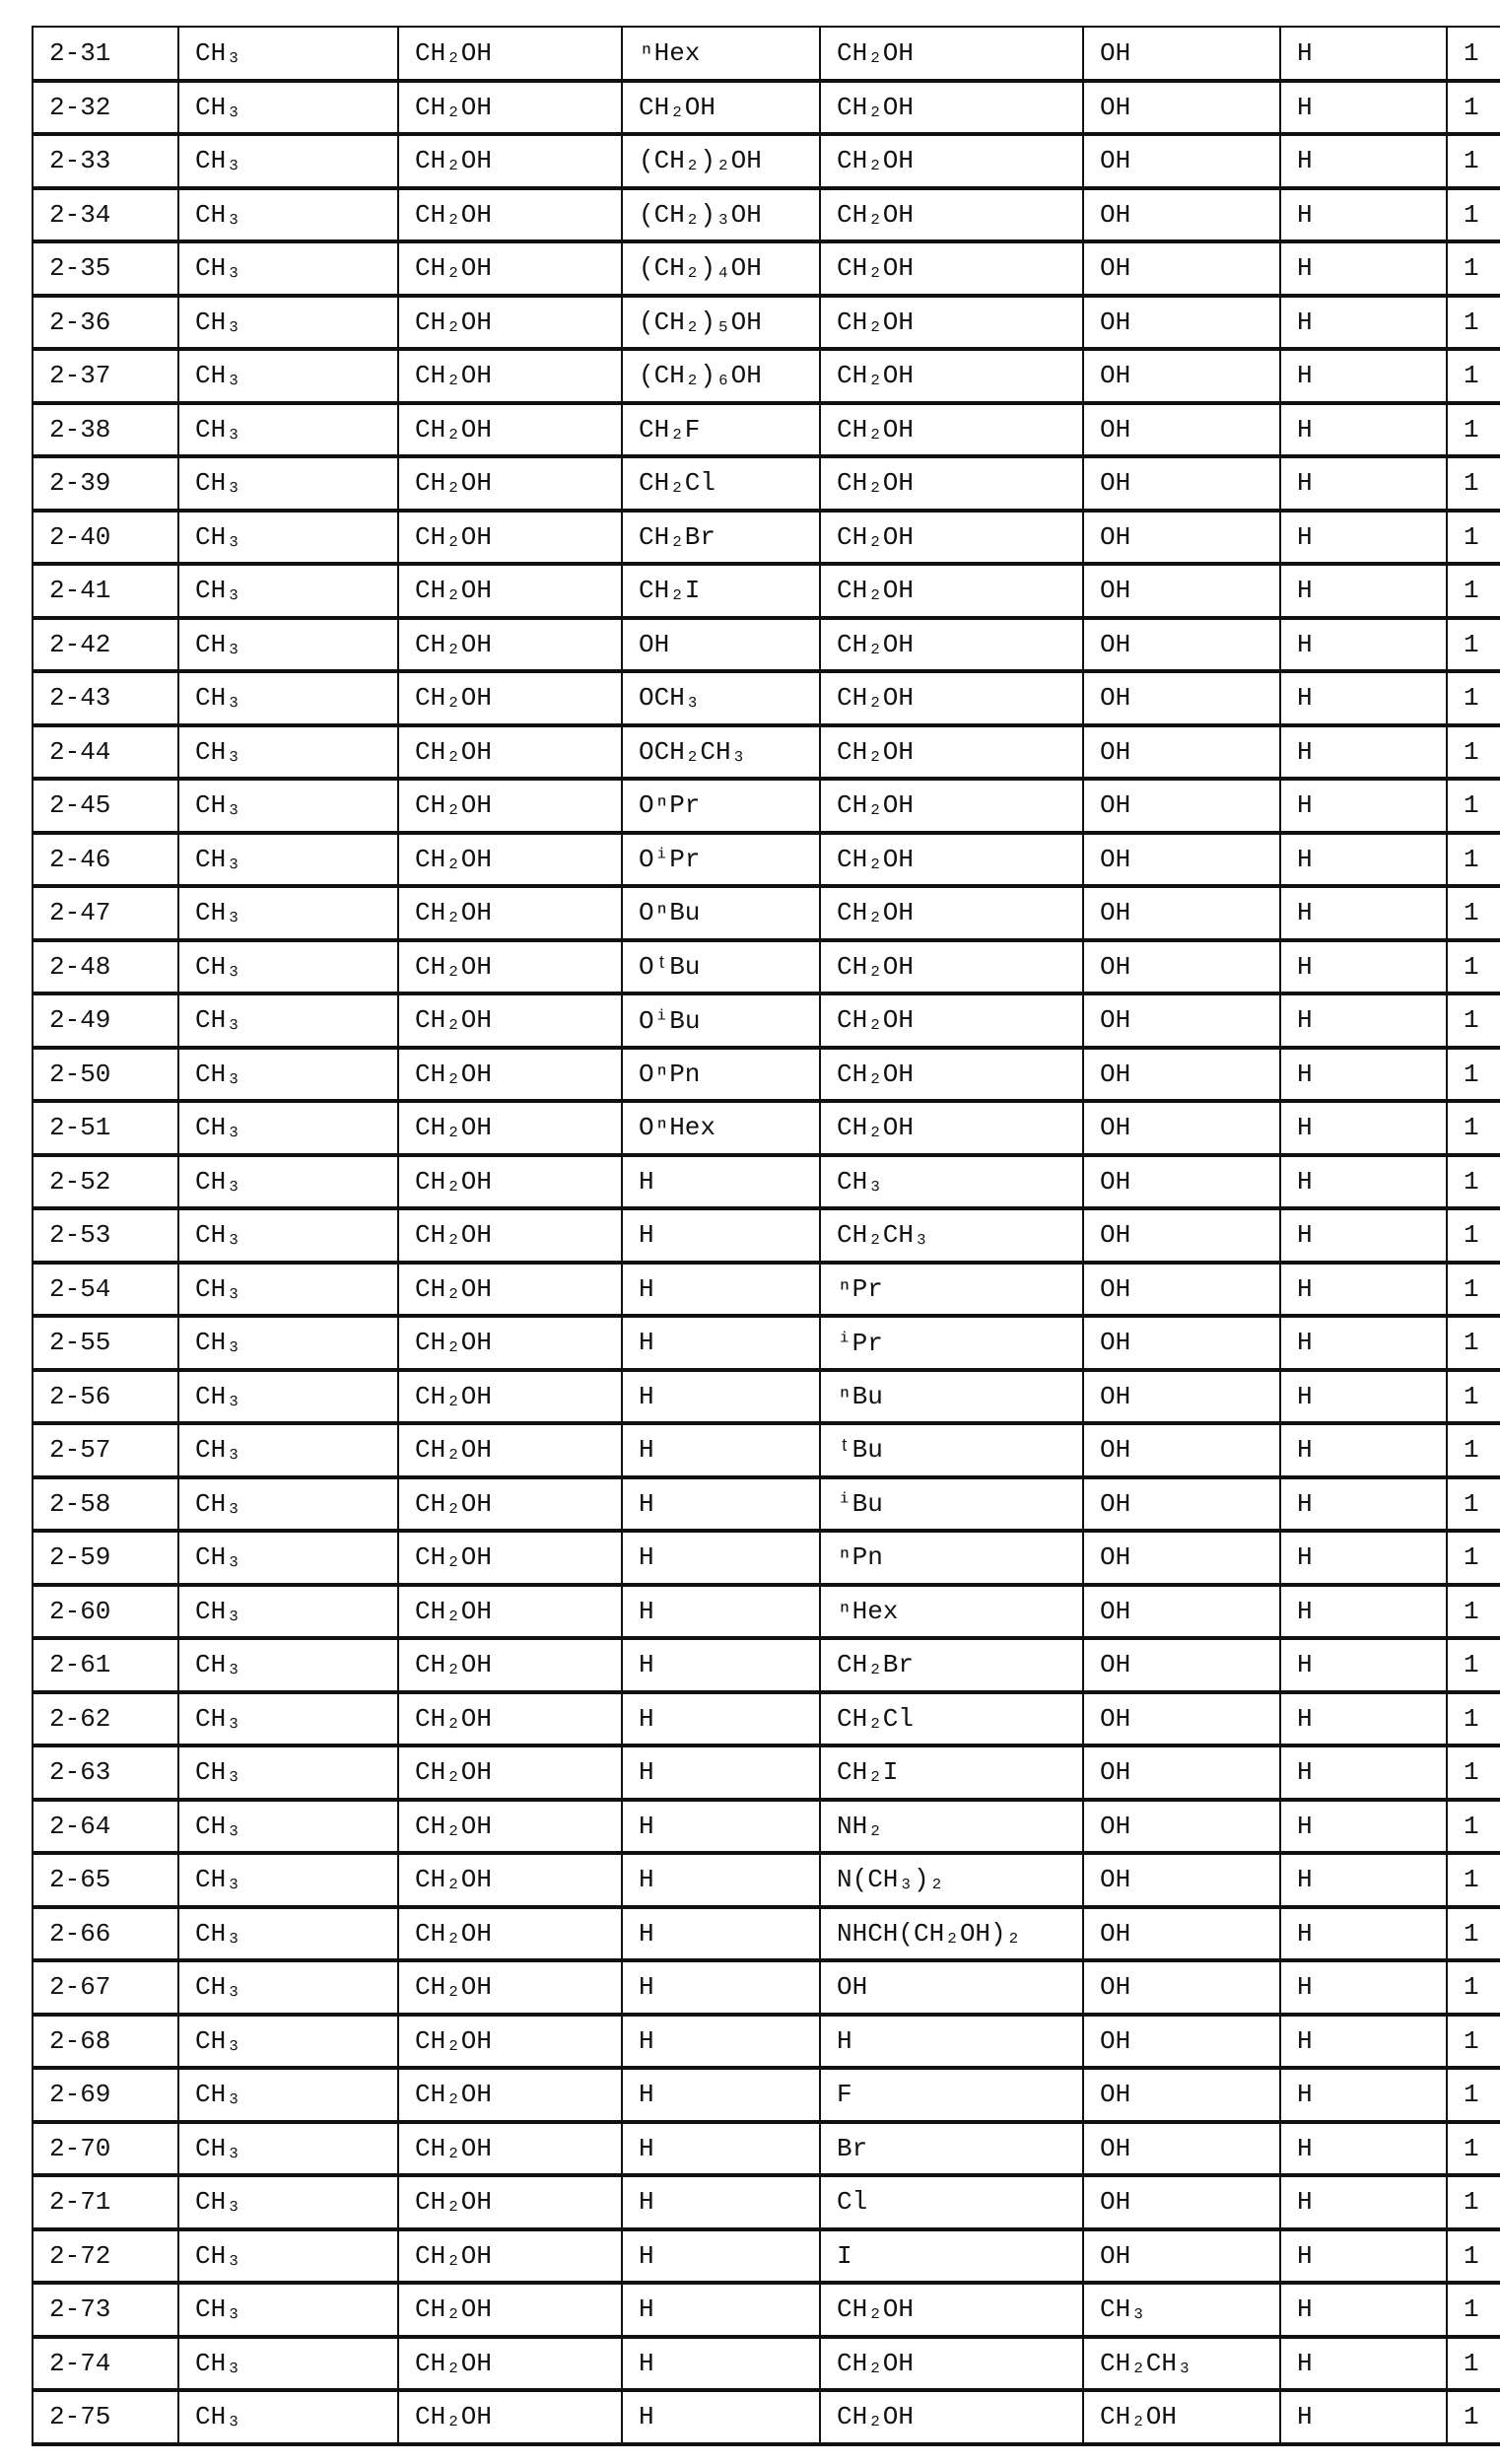  Describe the element at coordinates (721, 376) in the screenshot. I see `substituent-3-cell: (CH₂)₆OH` at that location.